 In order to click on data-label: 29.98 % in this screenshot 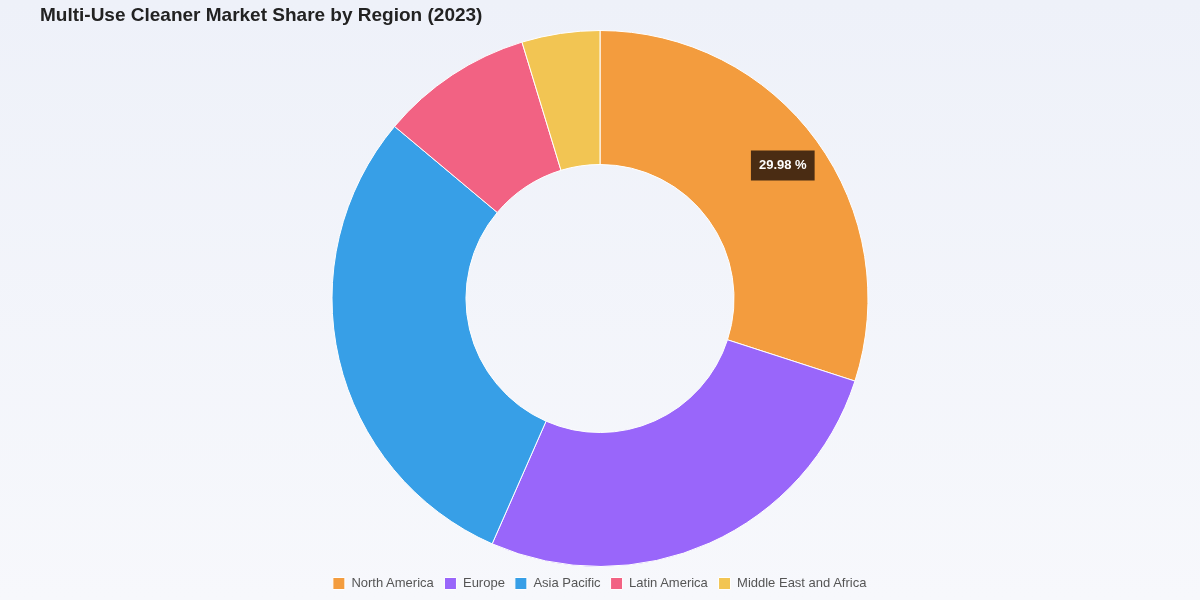, I will do `click(783, 165)`.